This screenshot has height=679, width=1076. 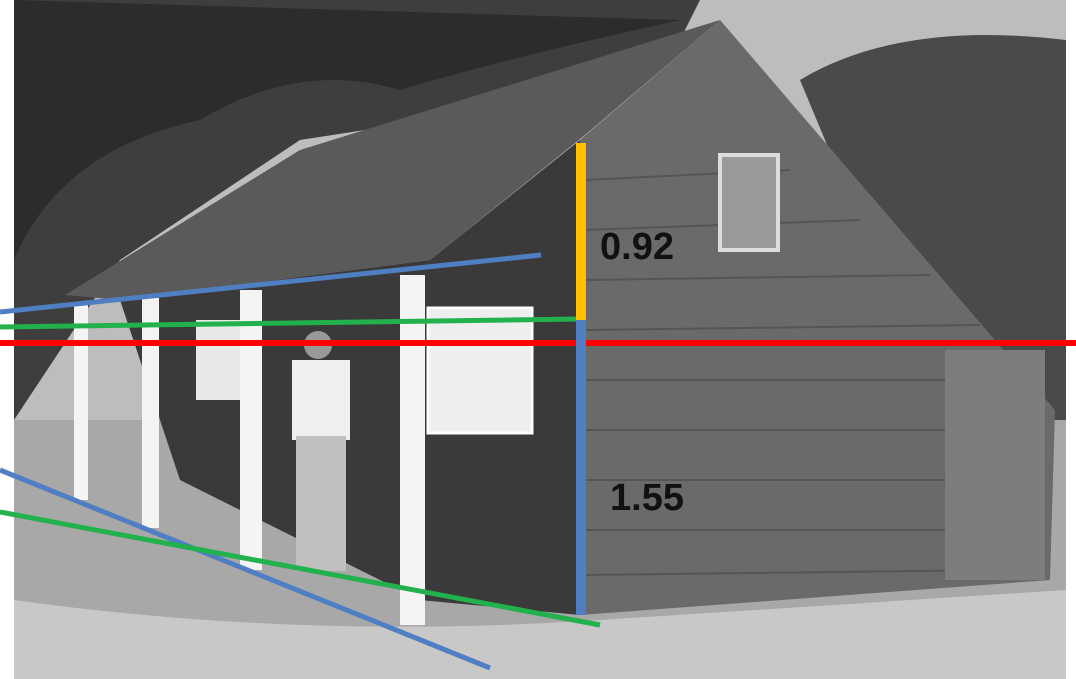 I want to click on window-right, so click(x=480, y=370).